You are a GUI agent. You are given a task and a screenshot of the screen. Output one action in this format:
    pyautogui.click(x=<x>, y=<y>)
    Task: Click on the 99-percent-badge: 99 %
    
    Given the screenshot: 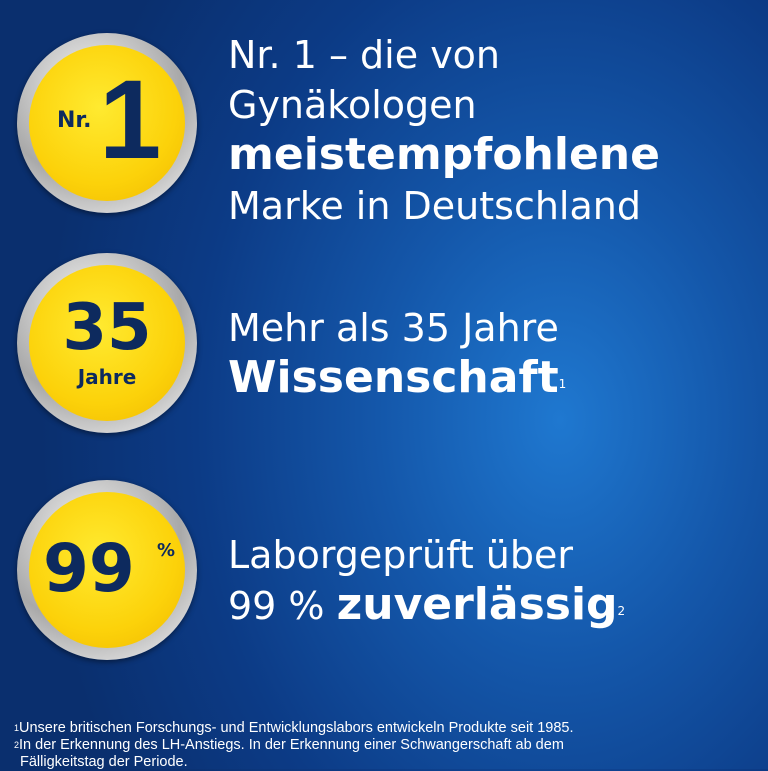 What is the action you would take?
    pyautogui.click(x=107, y=570)
    